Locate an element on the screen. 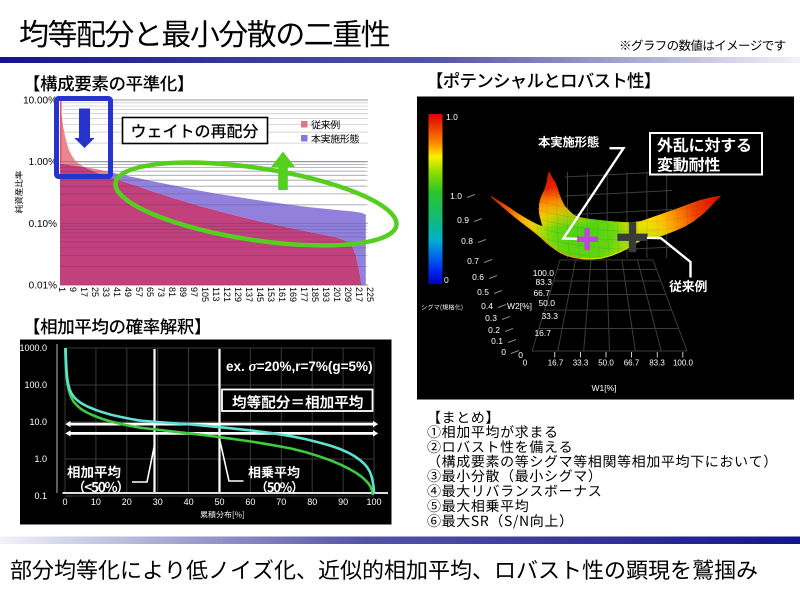 This screenshot has height=600, width=800. svg-text: 185 is located at coordinates (315, 294).